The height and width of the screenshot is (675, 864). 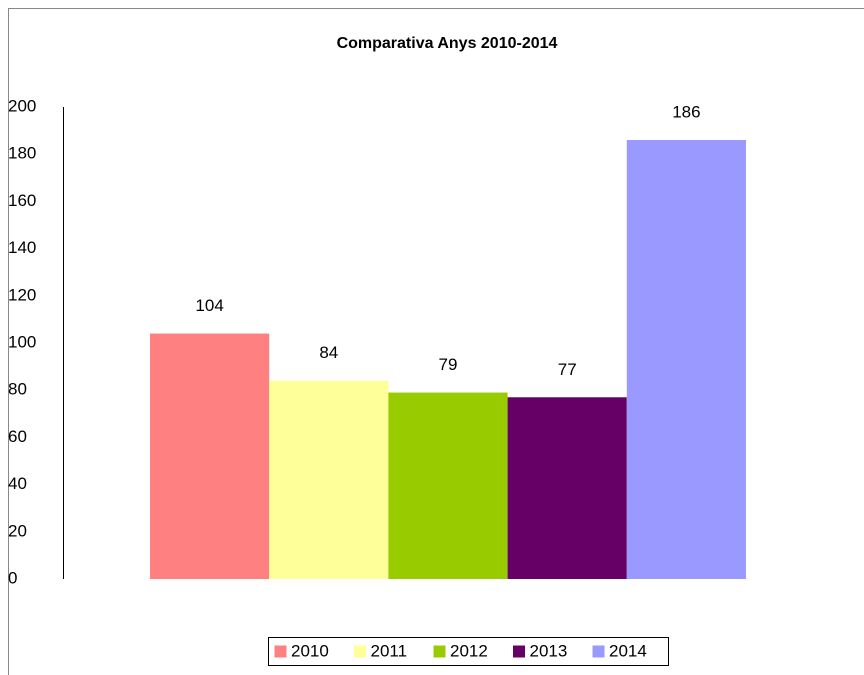 I want to click on chart-title: Comparativa Anys 2010-2014, so click(x=447, y=43).